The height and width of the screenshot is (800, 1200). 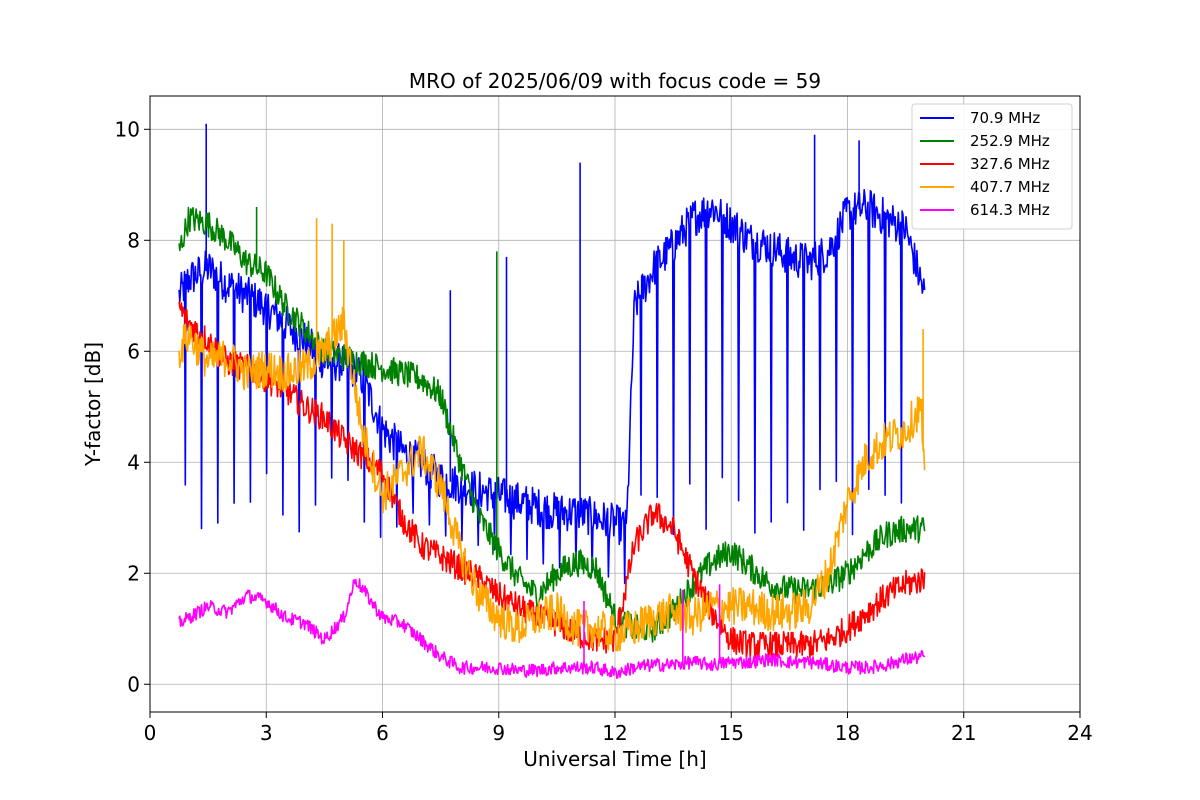 What do you see at coordinates (150, 733) in the screenshot?
I see `x-tick-label: 0` at bounding box center [150, 733].